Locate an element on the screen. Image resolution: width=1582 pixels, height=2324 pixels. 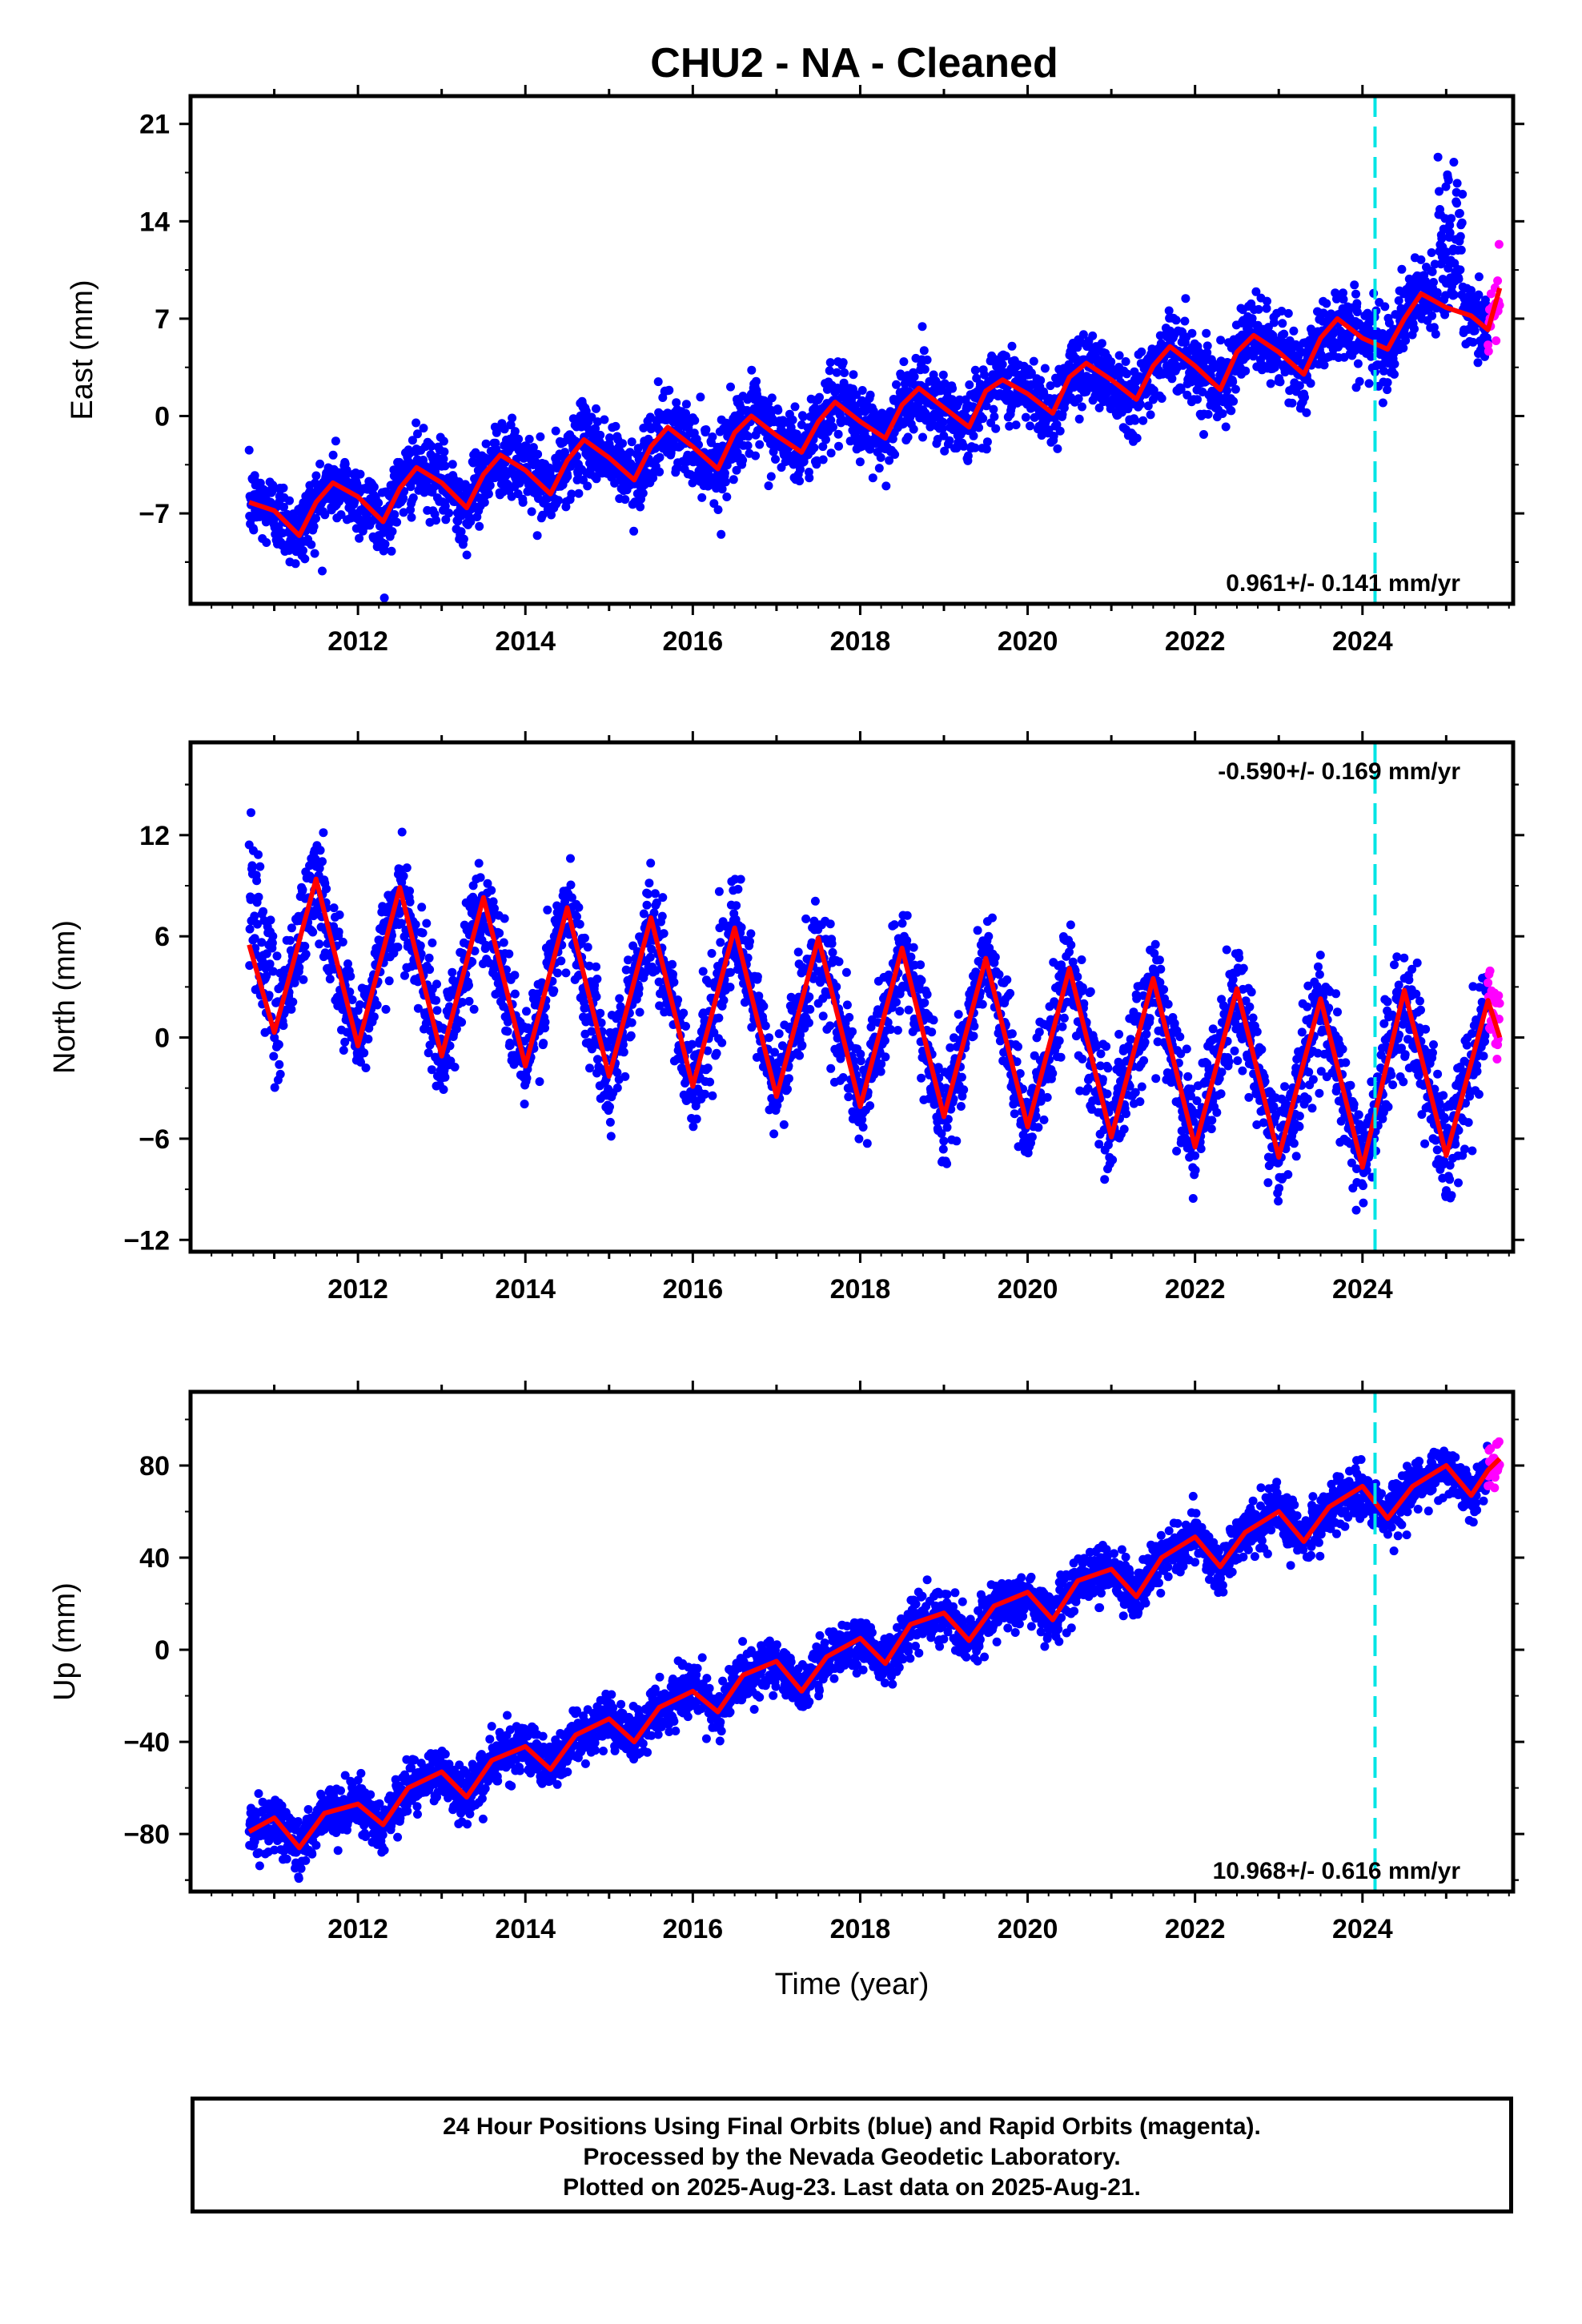
y-axis-label: East (mm) is located at coordinates (82, 349).